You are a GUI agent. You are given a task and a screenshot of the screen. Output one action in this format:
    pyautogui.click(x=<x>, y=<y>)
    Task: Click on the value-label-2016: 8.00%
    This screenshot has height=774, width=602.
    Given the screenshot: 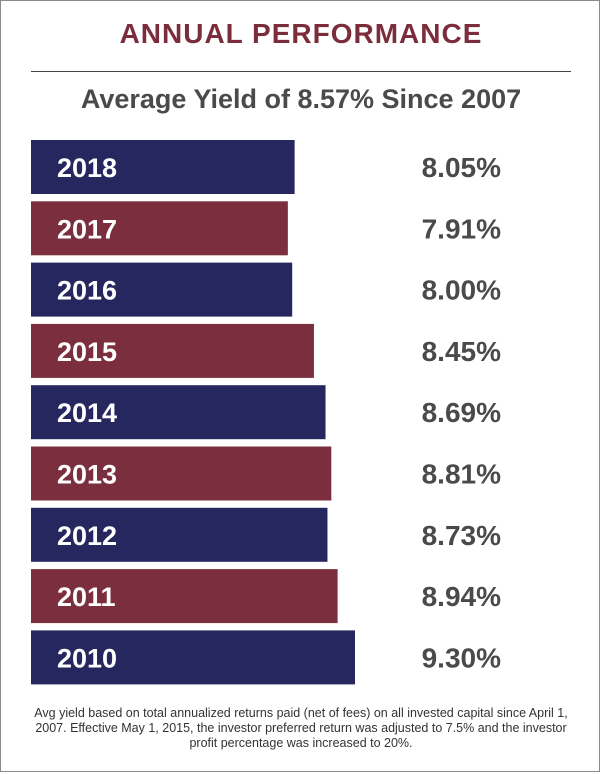 What is the action you would take?
    pyautogui.click(x=461, y=290)
    